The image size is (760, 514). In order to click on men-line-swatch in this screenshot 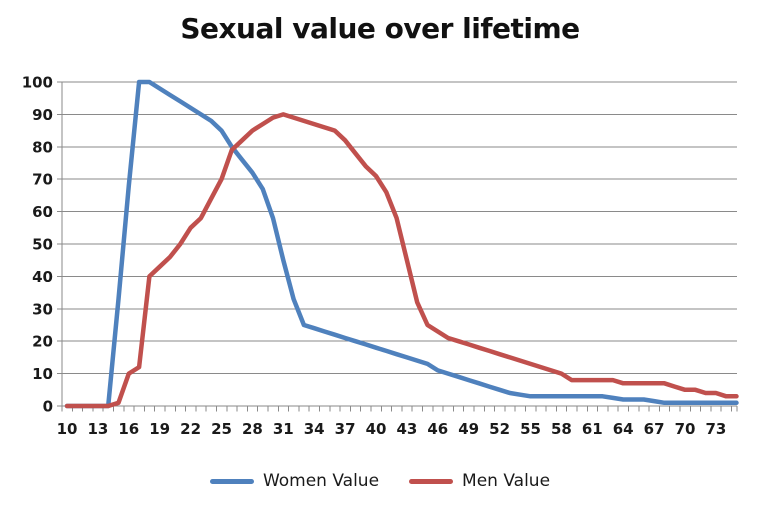, I will do `click(431, 481)`.